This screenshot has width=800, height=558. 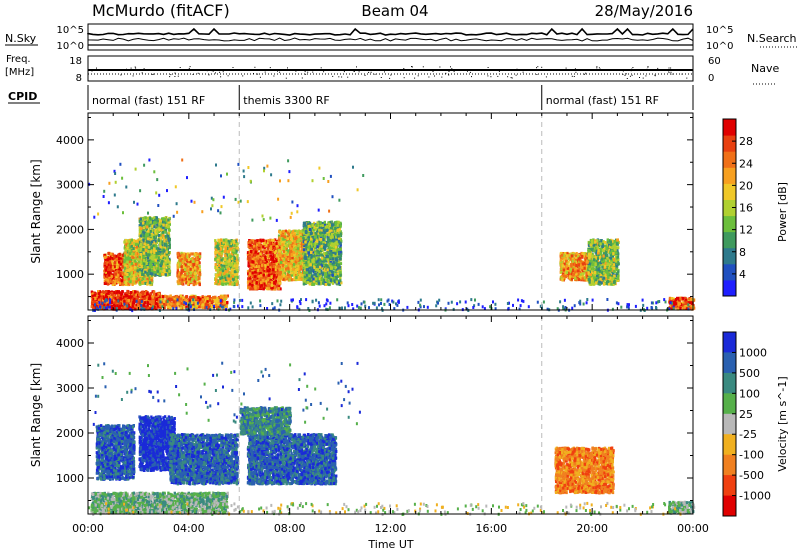 I want to click on nave-label: Nave, so click(x=765, y=68).